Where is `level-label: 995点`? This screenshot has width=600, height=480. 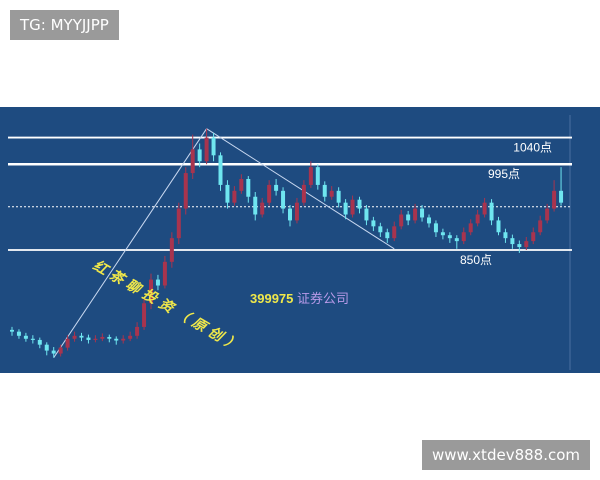 level-label: 995点 is located at coordinates (504, 174).